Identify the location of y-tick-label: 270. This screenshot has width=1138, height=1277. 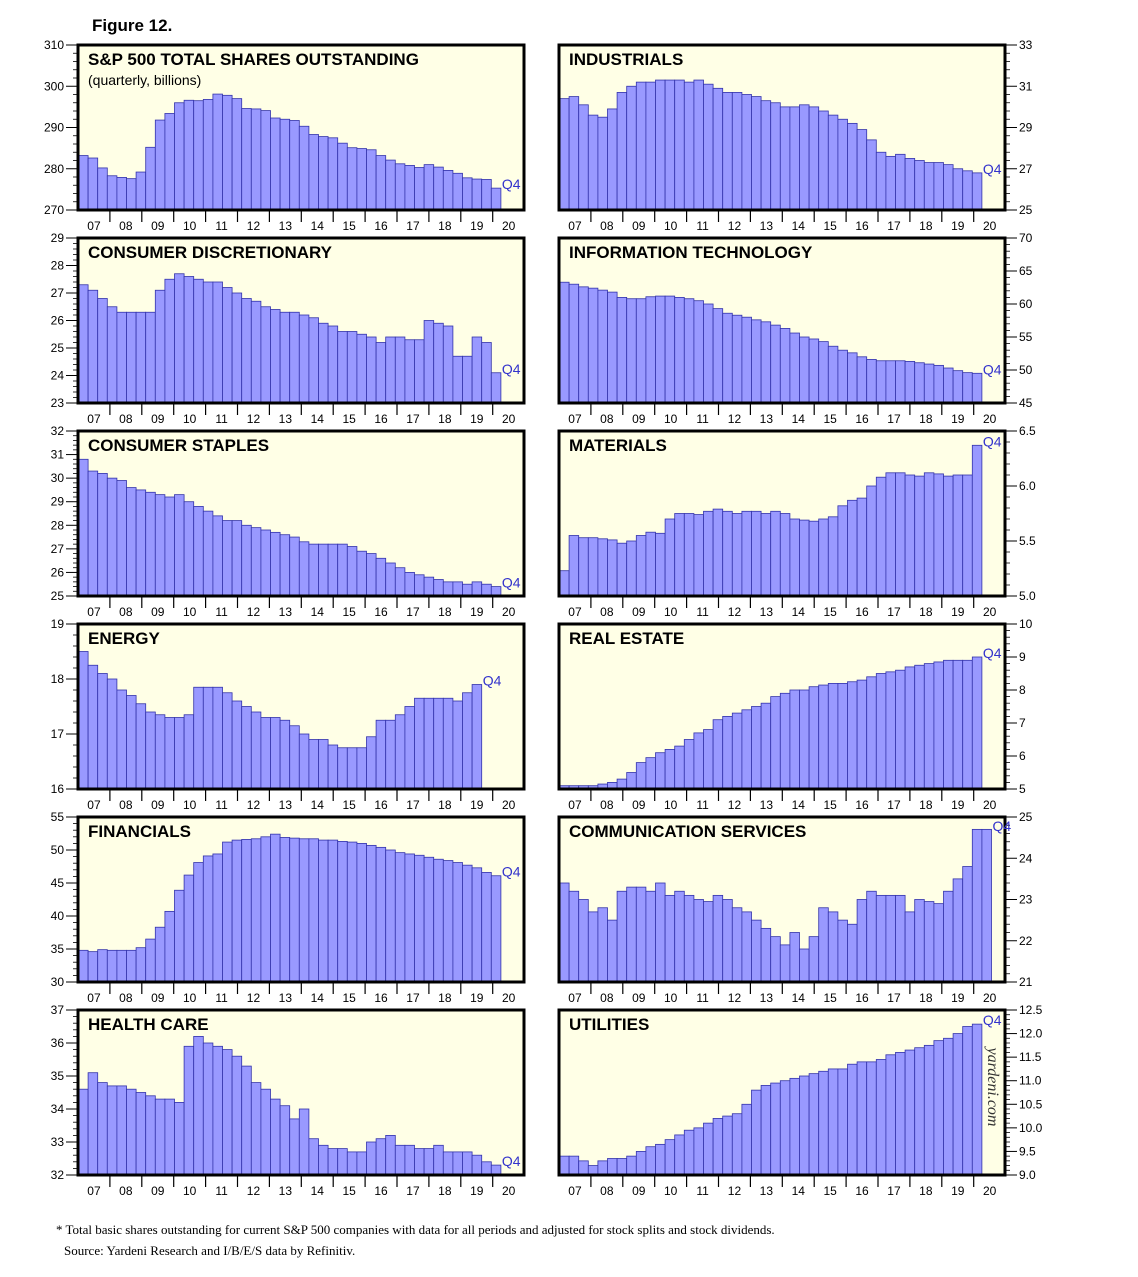
(54, 210).